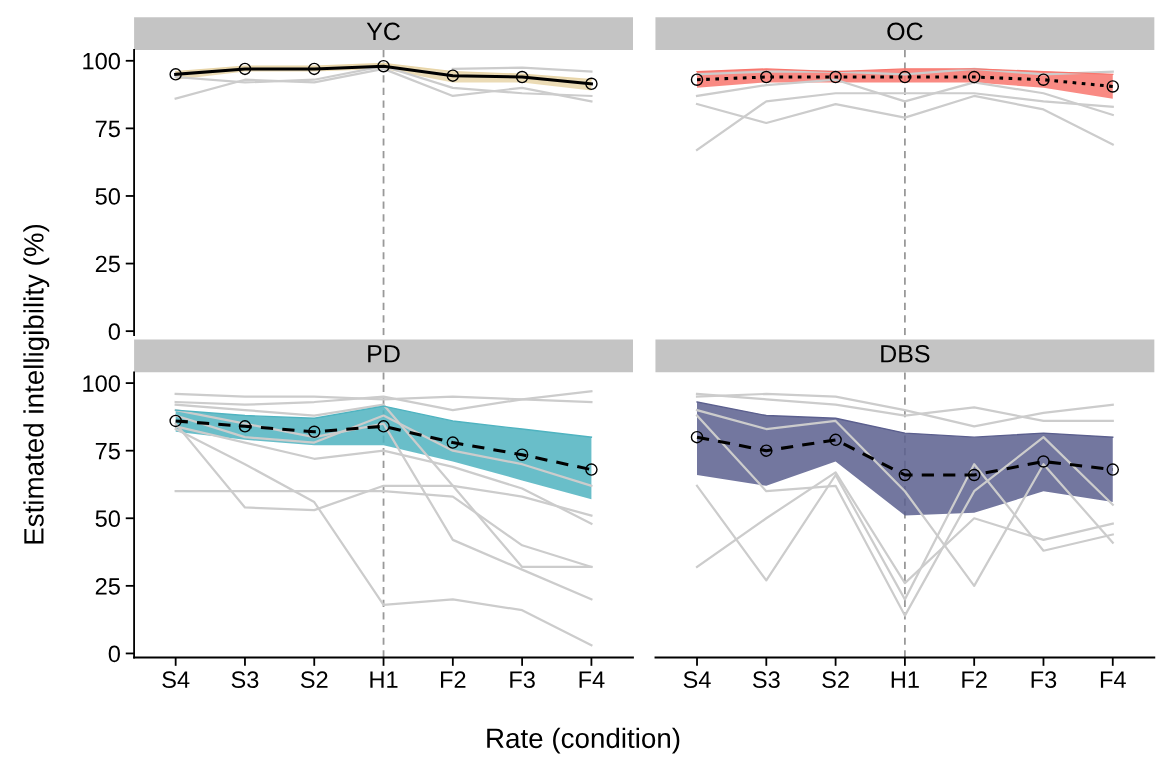 The image size is (1166, 769). Describe the element at coordinates (384, 354) in the screenshot. I see `chart-title: PD` at that location.